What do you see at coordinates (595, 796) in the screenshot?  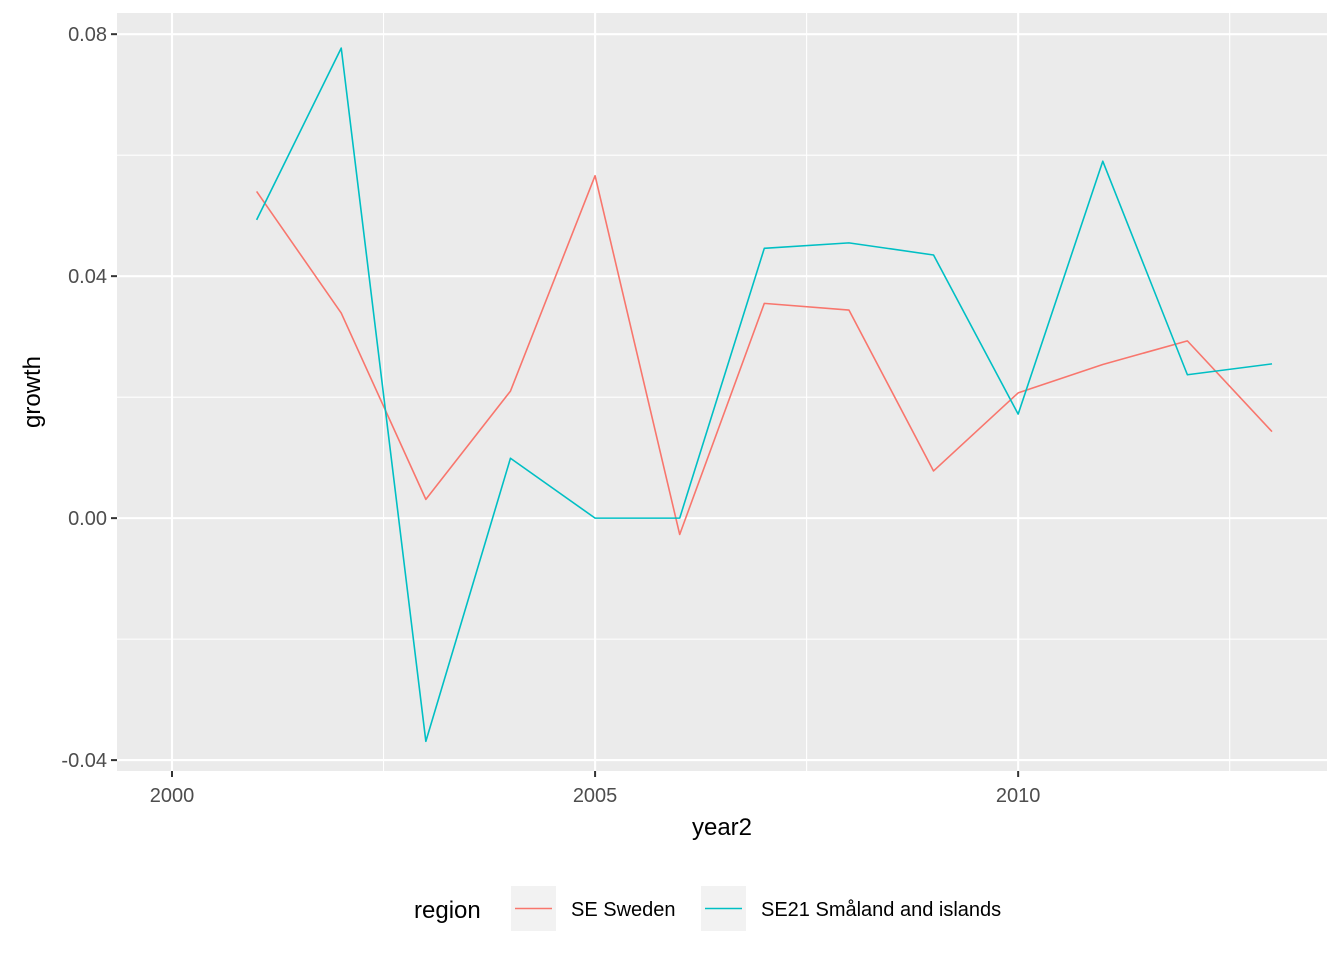 I see `x-tick-label: 2005` at bounding box center [595, 796].